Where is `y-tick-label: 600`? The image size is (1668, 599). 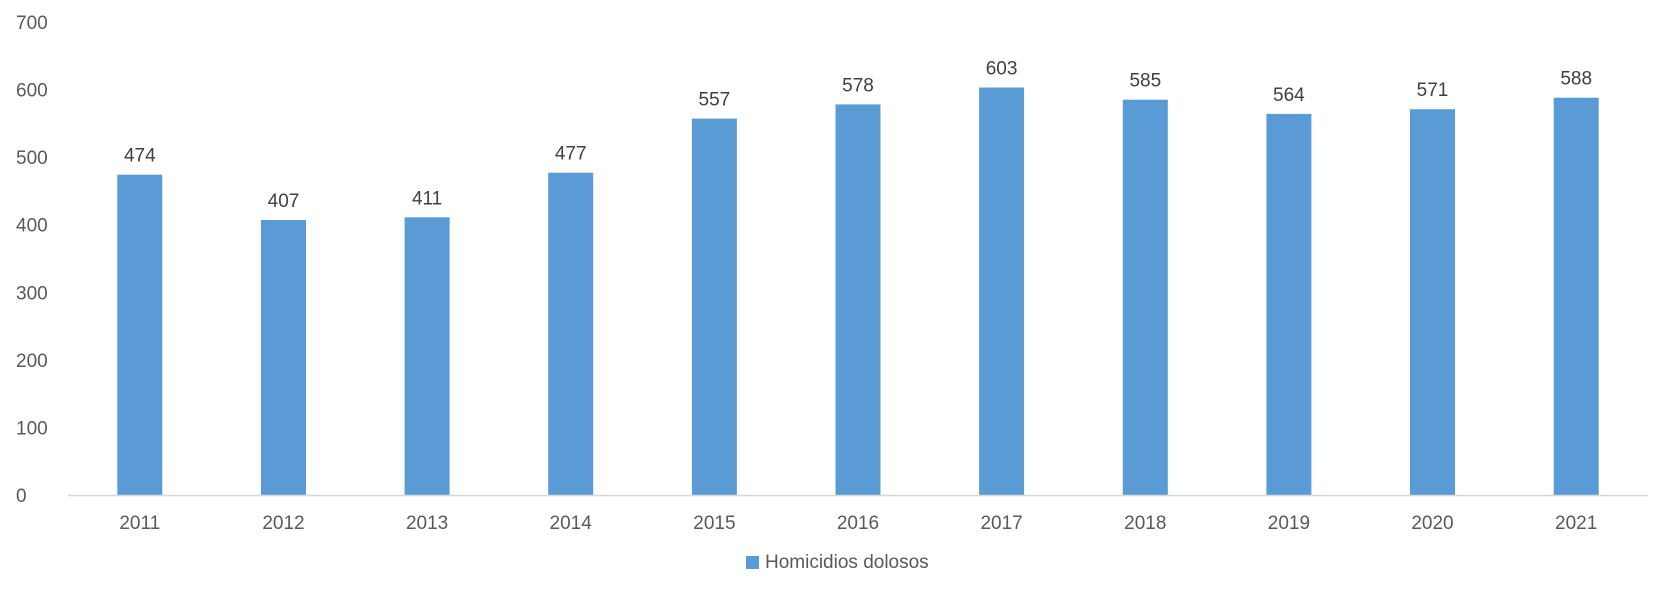 y-tick-label: 600 is located at coordinates (32, 91).